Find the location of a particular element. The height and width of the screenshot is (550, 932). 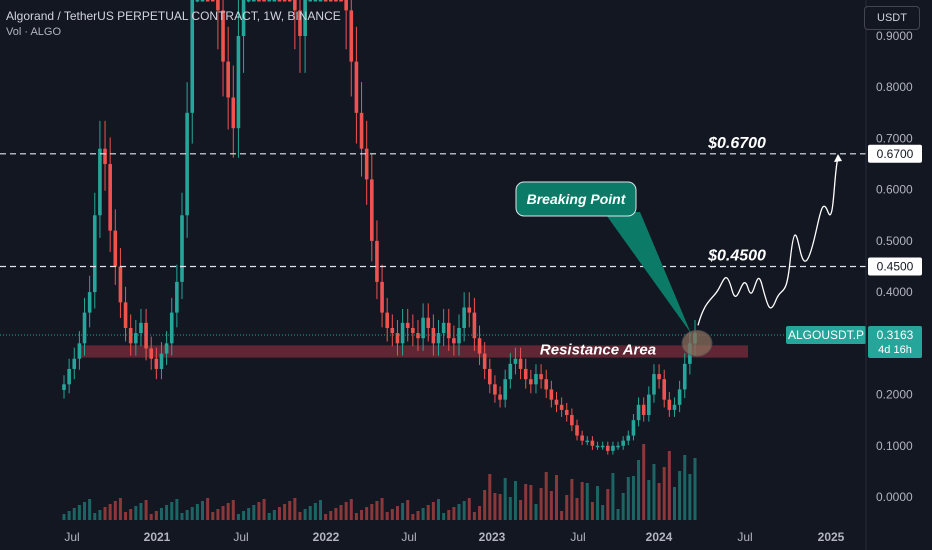

axis-level-label: 0.4500 is located at coordinates (895, 267).